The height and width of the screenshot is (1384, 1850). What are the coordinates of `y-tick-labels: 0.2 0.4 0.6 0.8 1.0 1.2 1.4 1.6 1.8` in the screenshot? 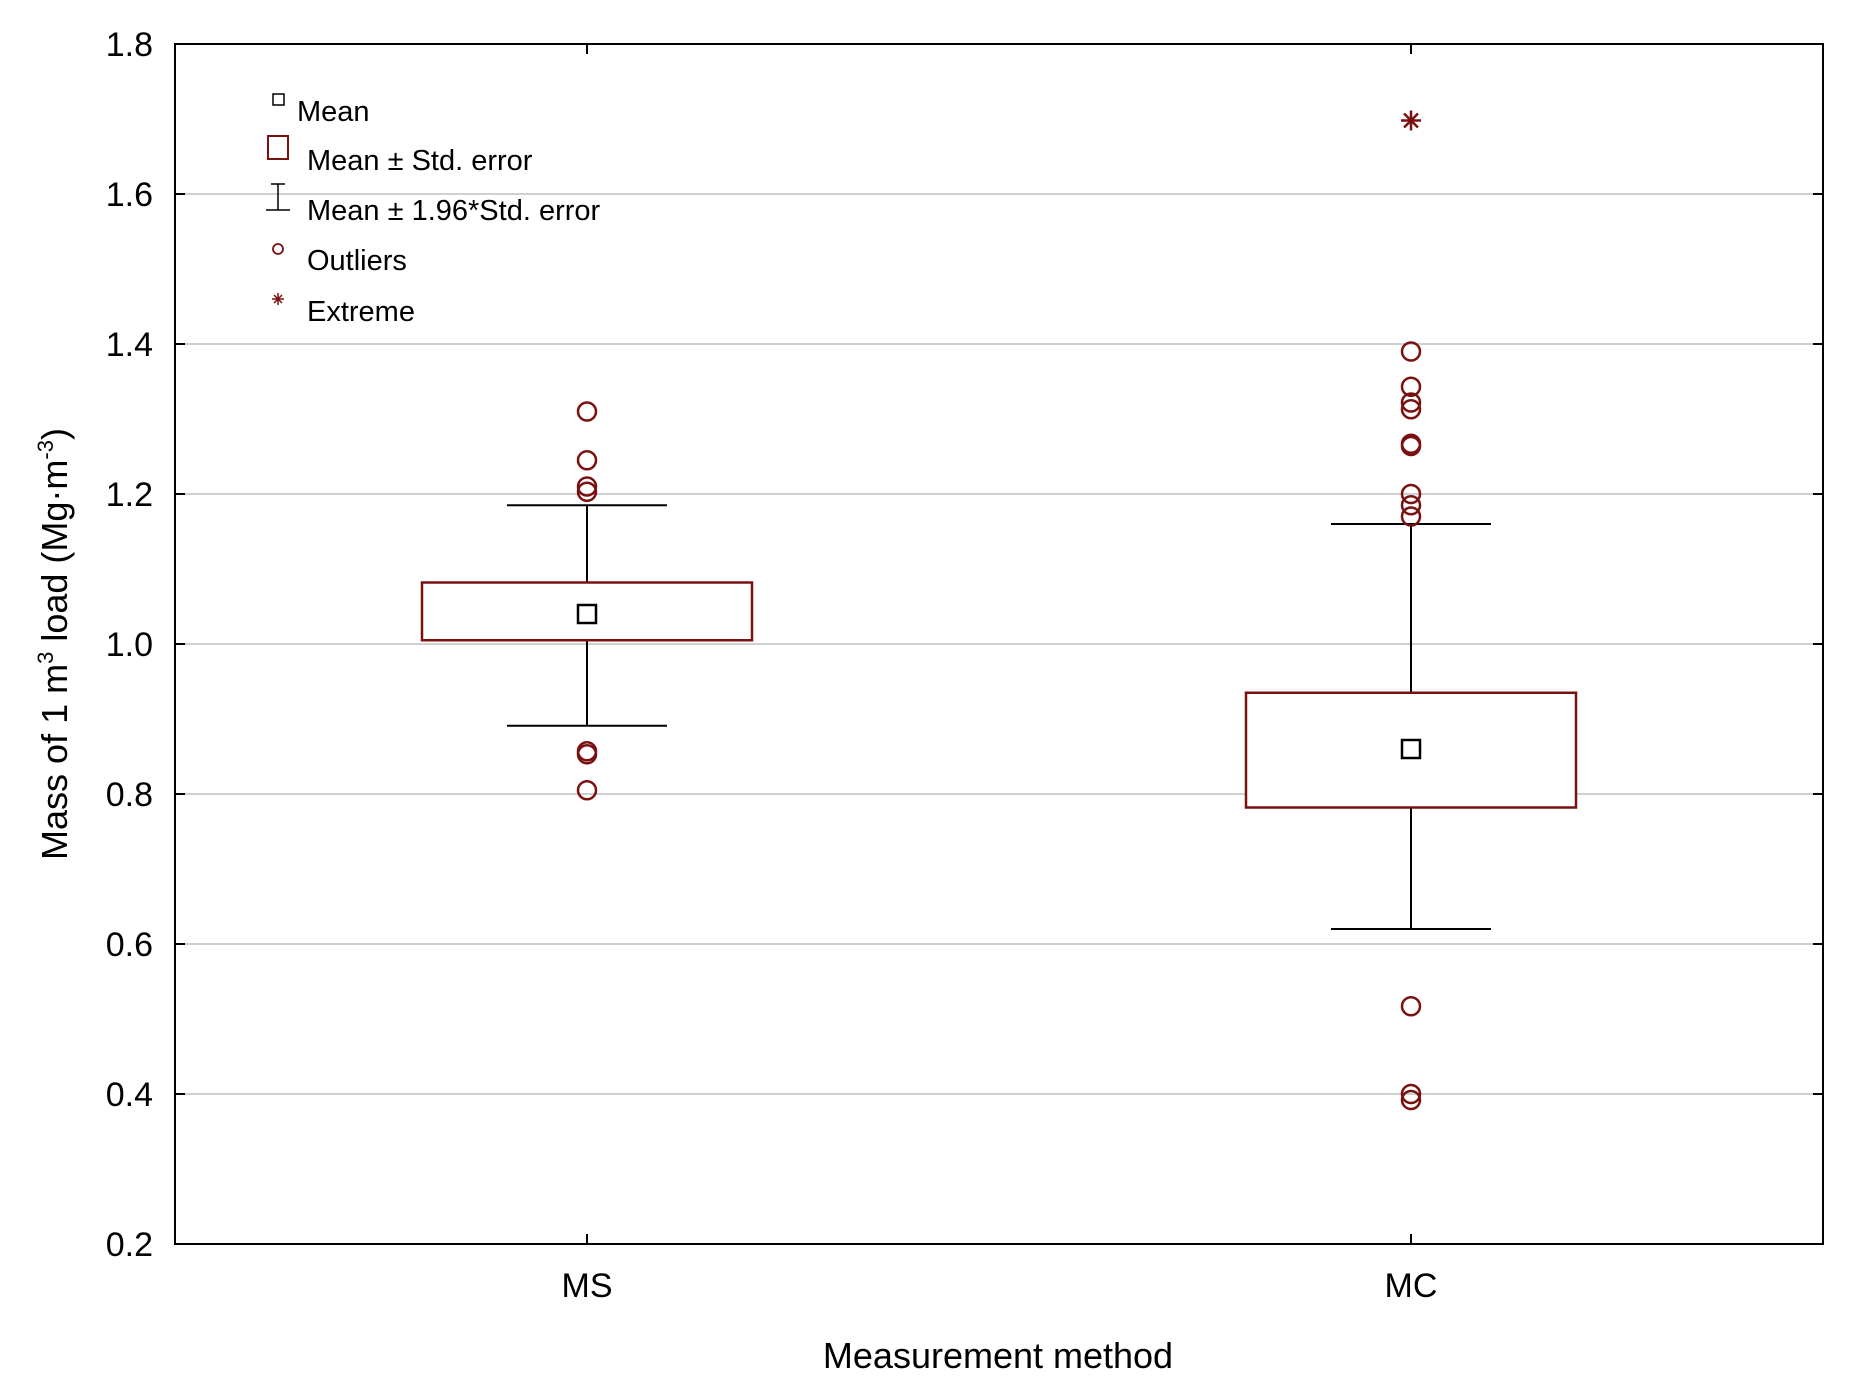 It's located at (129, 645).